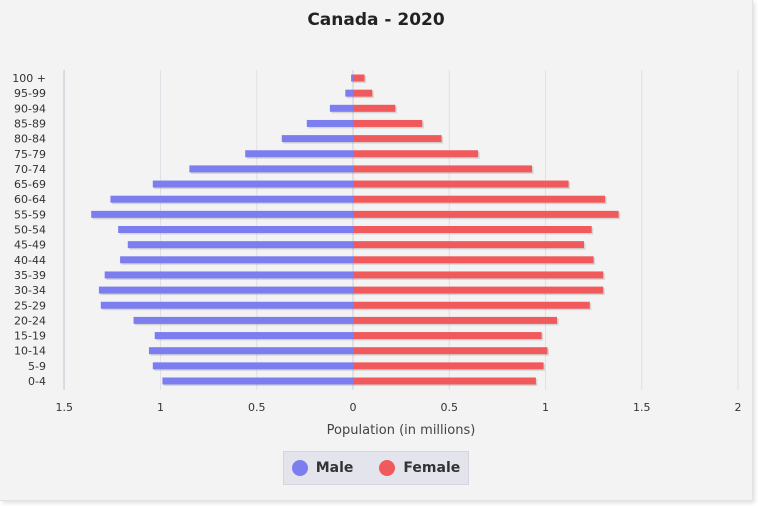  What do you see at coordinates (30, 260) in the screenshot?
I see `y-tick-label: 40-44` at bounding box center [30, 260].